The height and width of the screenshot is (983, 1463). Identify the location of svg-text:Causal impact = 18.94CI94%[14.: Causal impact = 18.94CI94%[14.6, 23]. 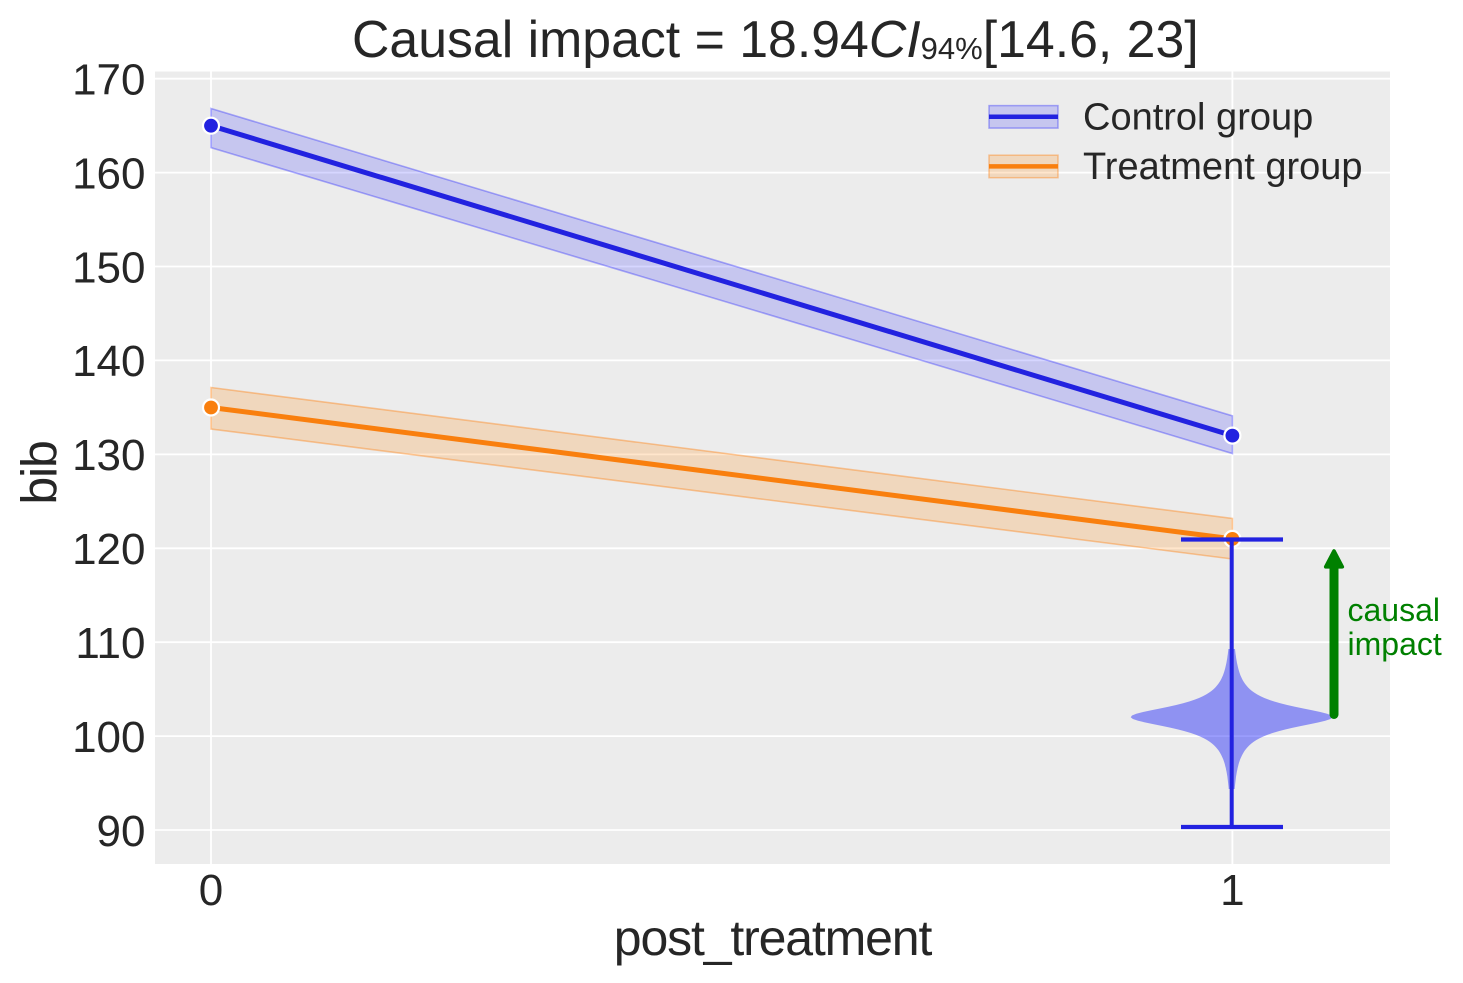
(775, 39).